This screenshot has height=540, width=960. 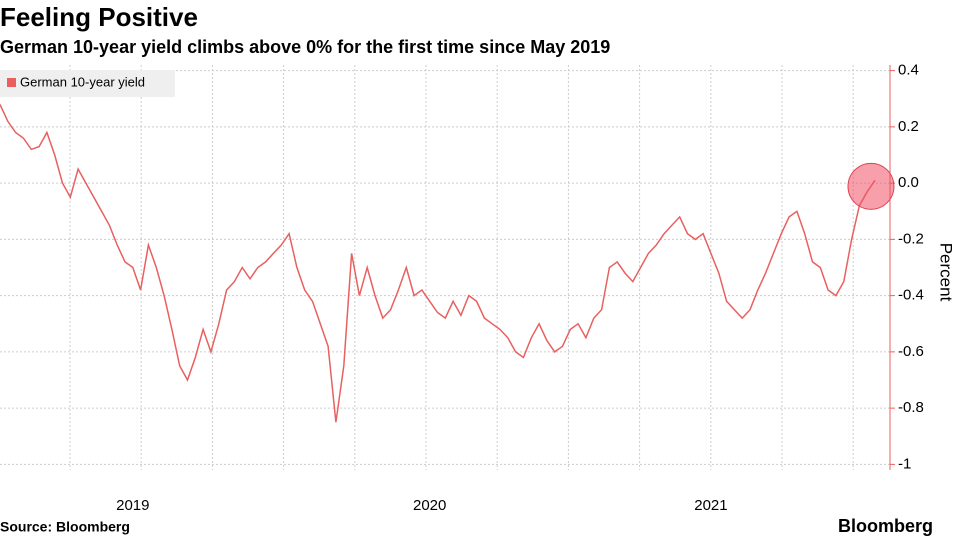 I want to click on y-tick-label: 0.2, so click(x=908, y=126).